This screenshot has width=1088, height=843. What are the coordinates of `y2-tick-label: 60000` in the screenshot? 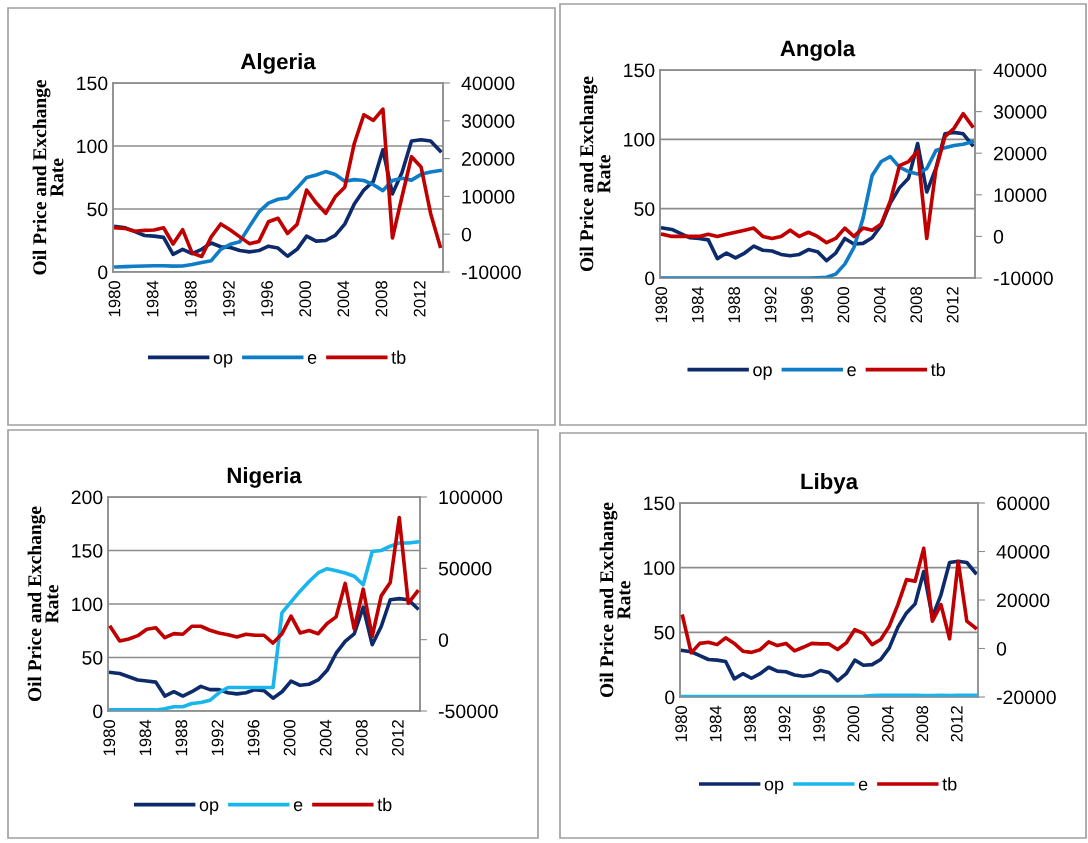 It's located at (1023, 503).